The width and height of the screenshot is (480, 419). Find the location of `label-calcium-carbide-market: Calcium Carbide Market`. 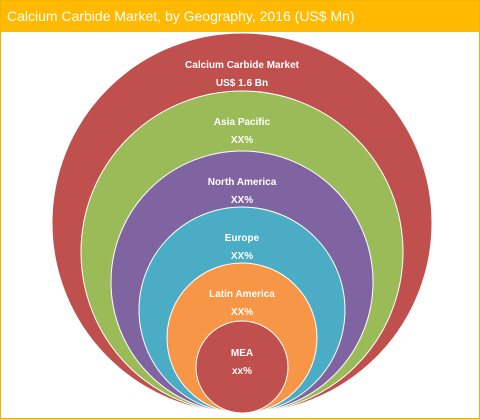

label-calcium-carbide-market: Calcium Carbide Market is located at coordinates (242, 65).